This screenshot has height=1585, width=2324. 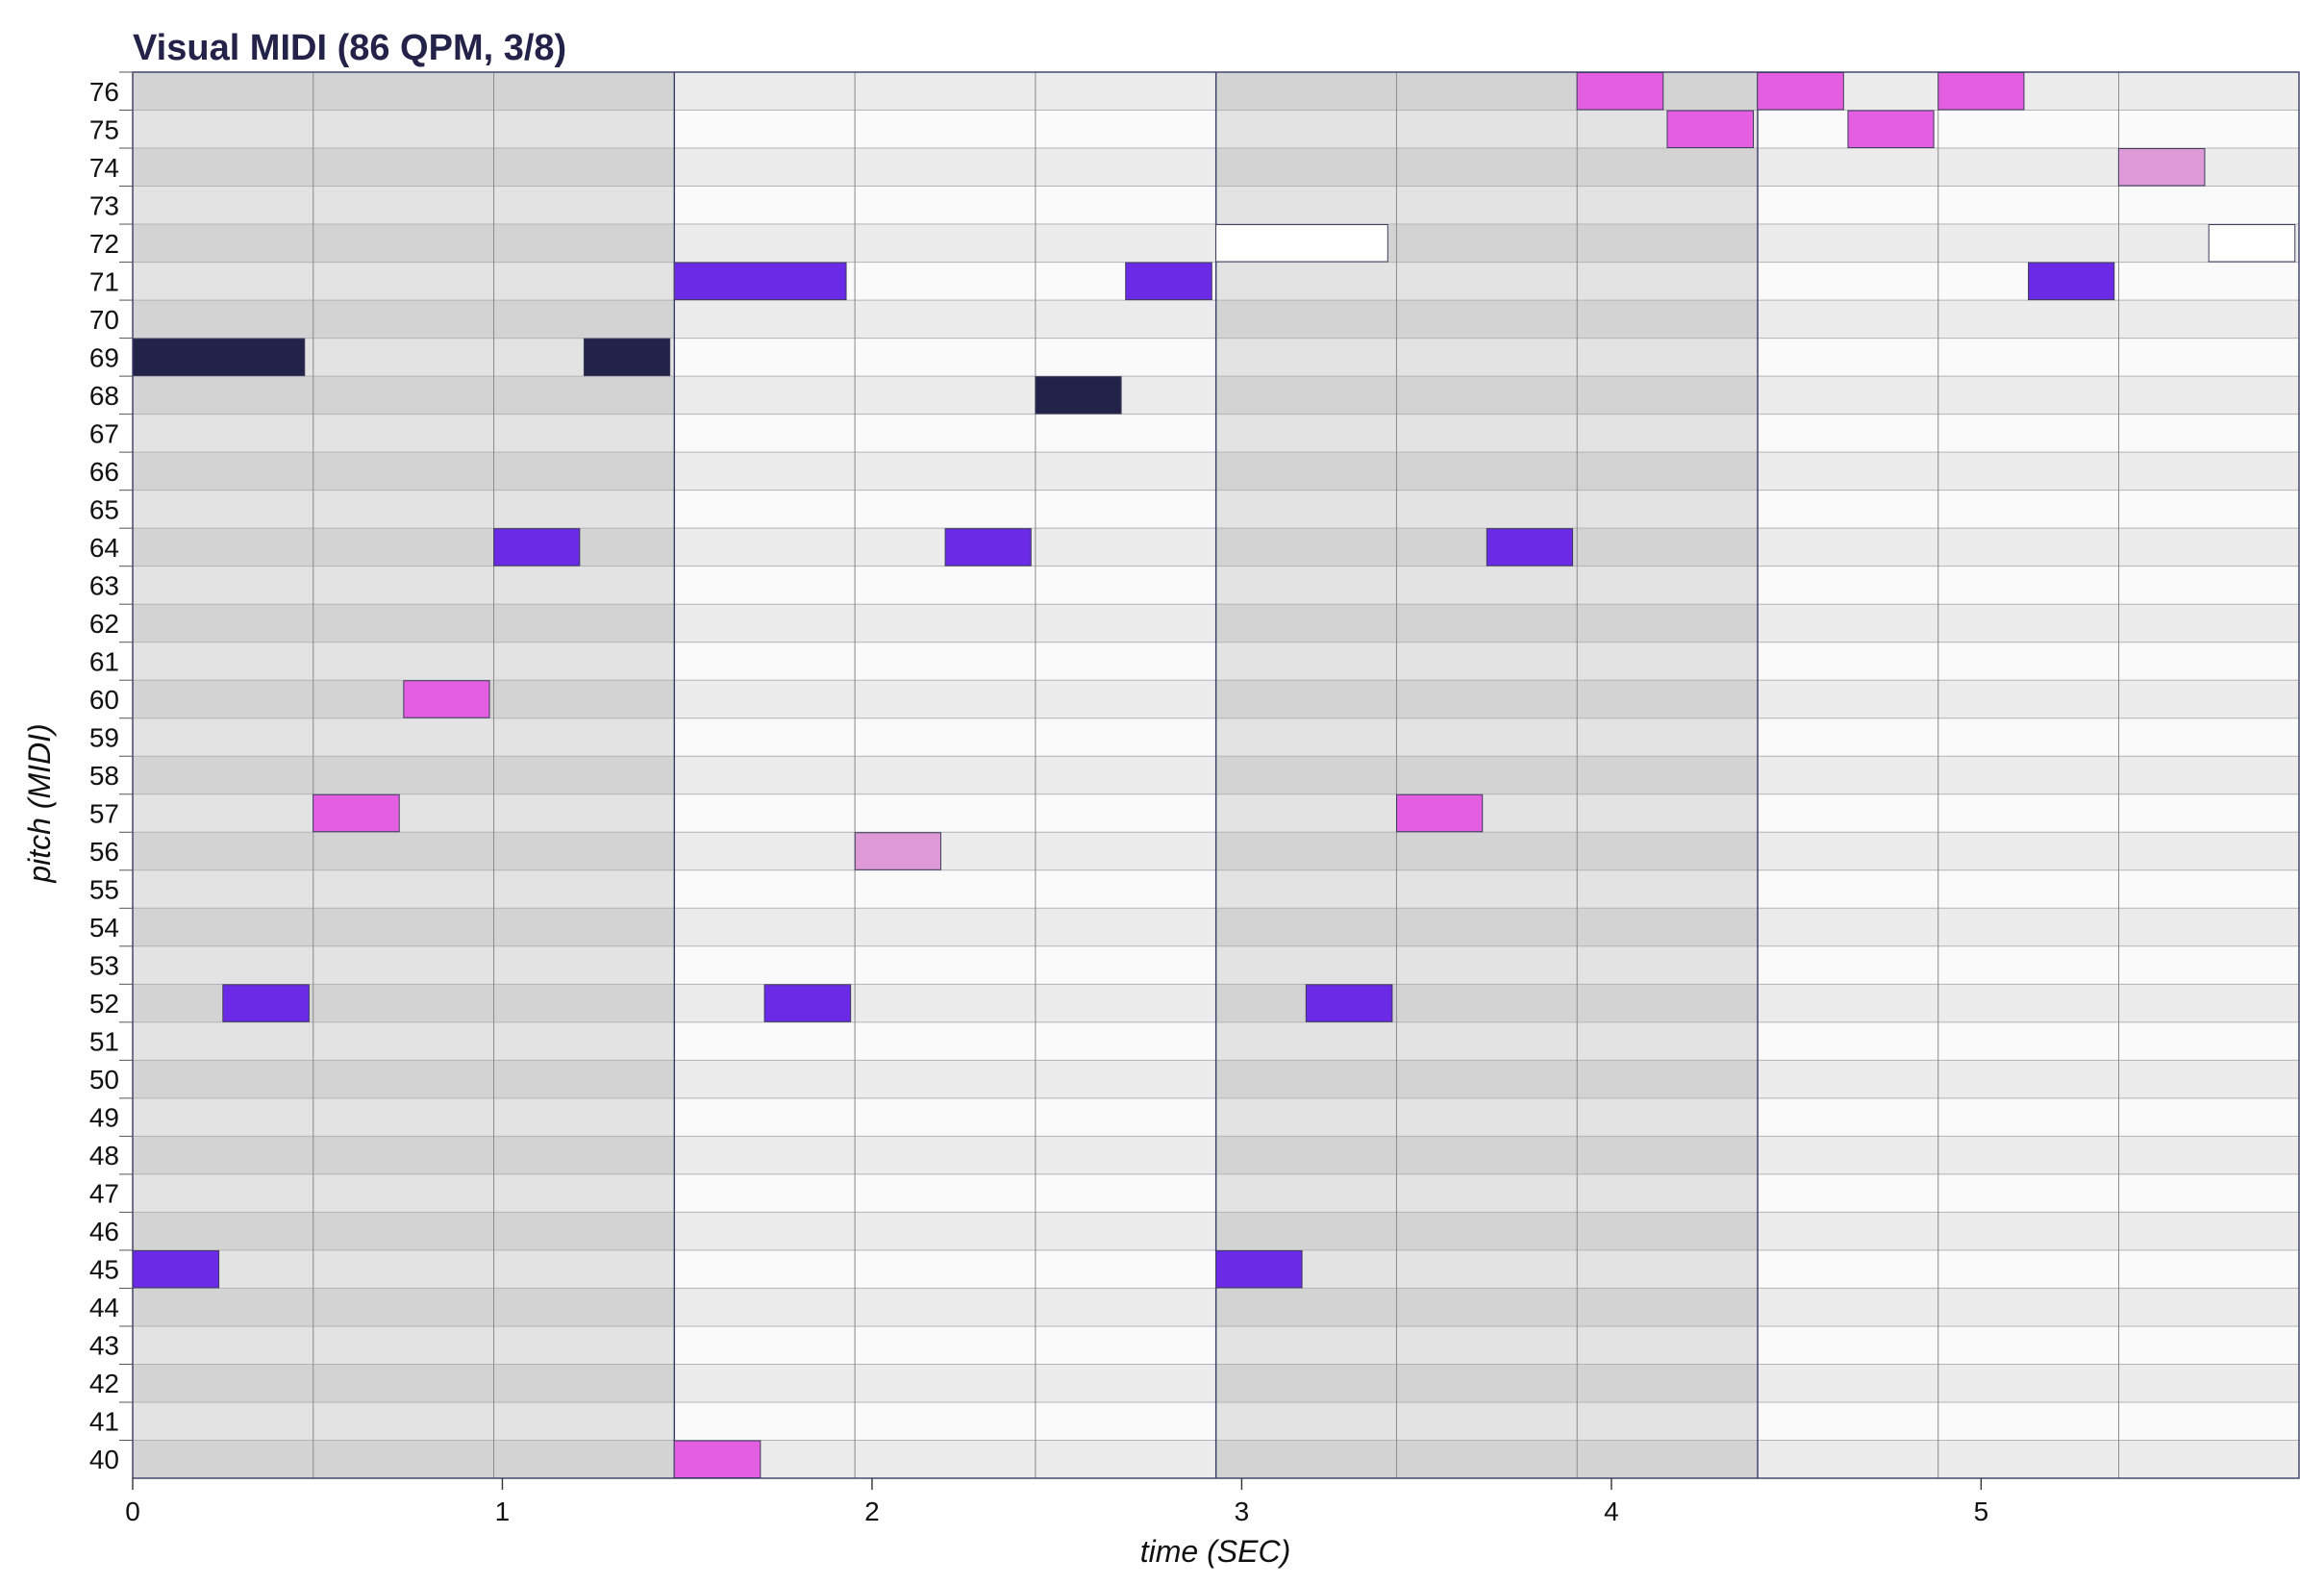 I want to click on y-tick-label: 71, so click(x=104, y=281).